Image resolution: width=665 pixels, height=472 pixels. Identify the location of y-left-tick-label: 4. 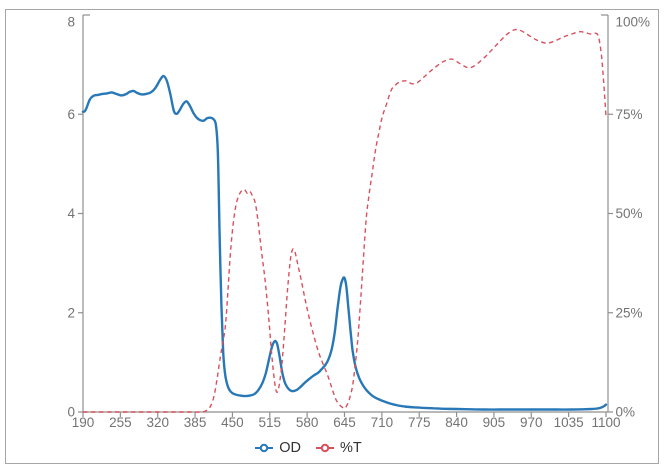
(71, 213).